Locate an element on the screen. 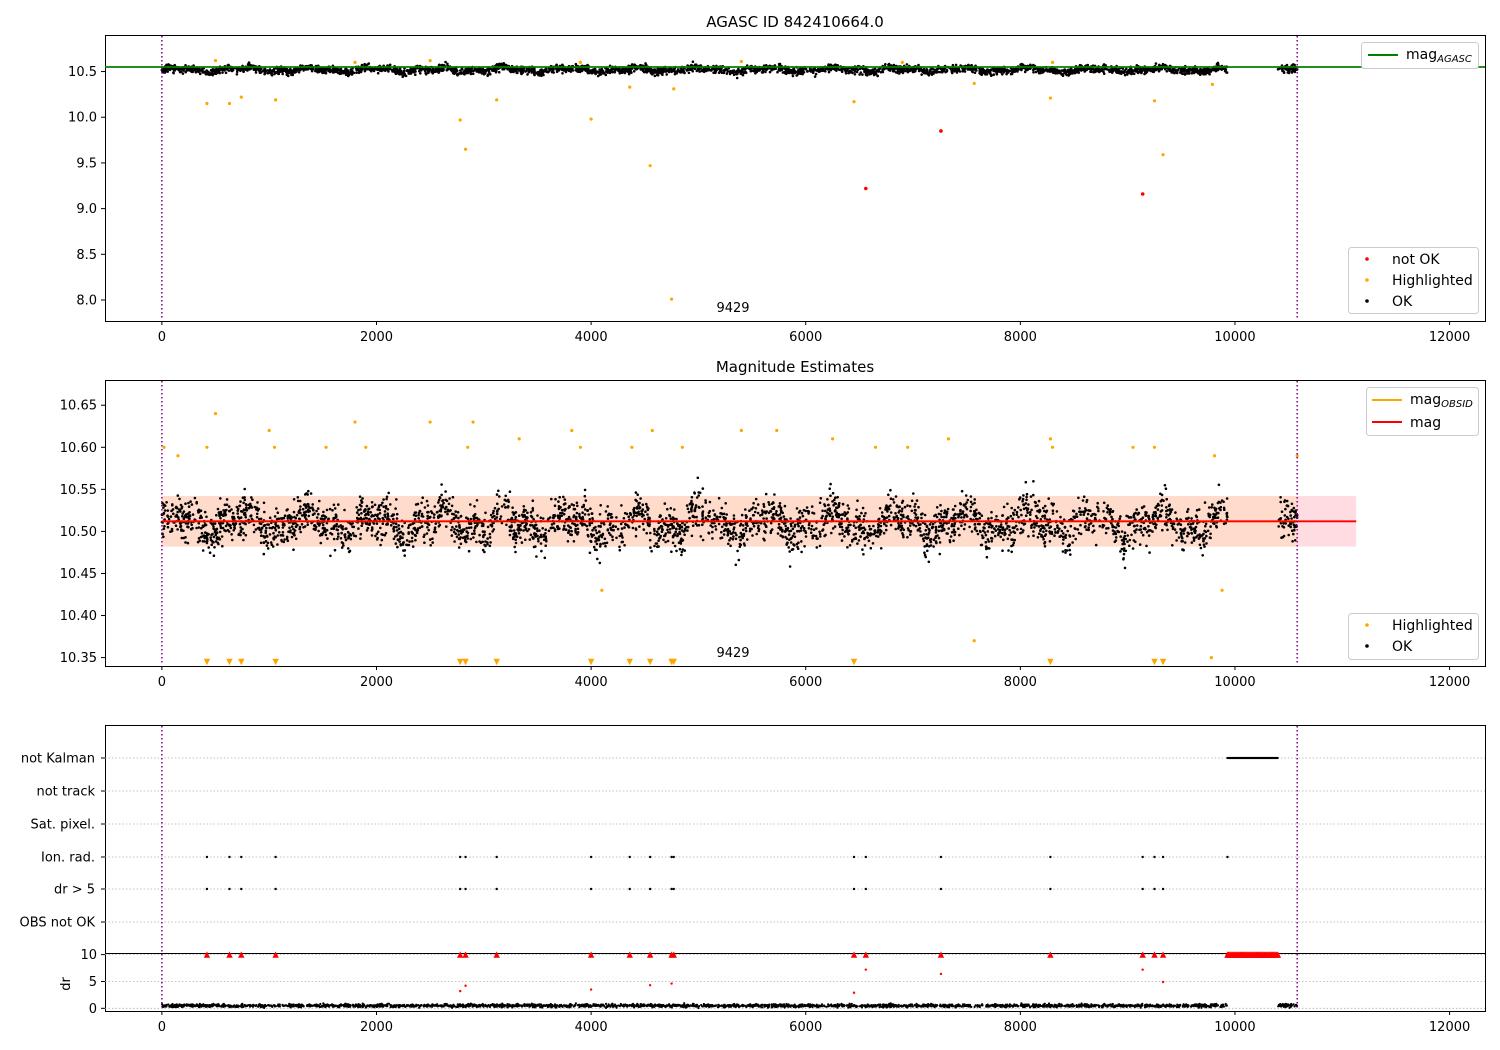 This screenshot has width=1500, height=1050. legend-marker-highlighted is located at coordinates (1367, 280).